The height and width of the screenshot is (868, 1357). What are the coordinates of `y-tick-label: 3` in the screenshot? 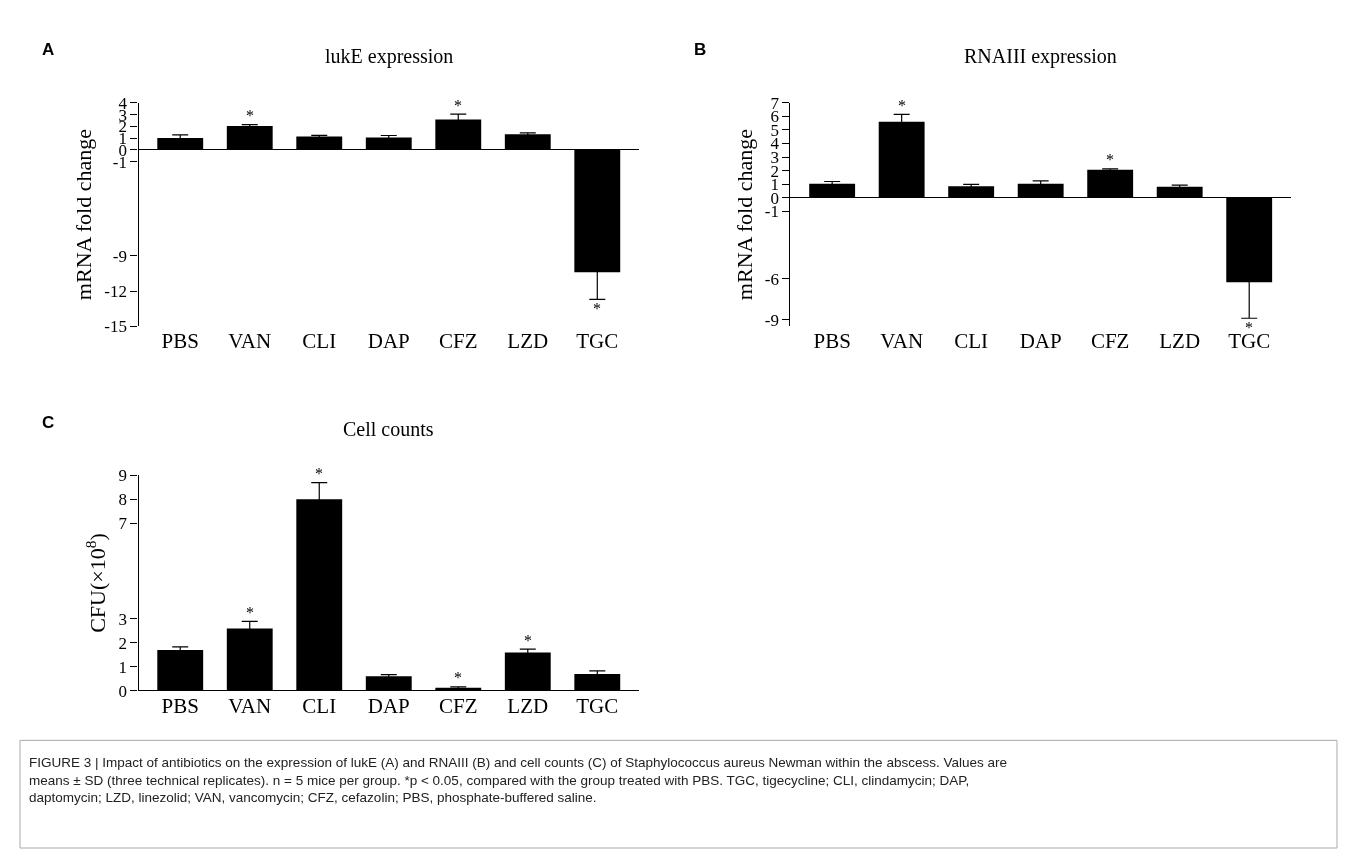 It's located at (123, 619).